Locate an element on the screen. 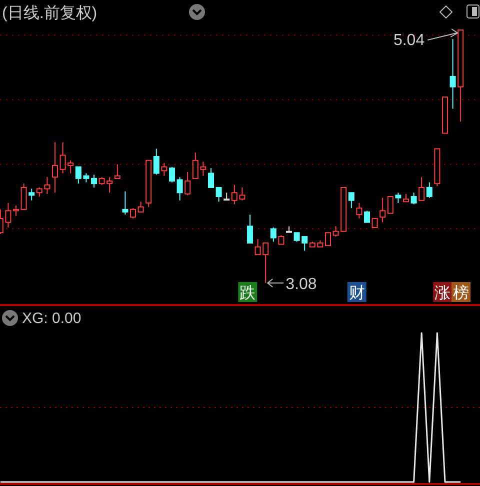 The image size is (480, 486). annotation: 5.04 is located at coordinates (409, 40).